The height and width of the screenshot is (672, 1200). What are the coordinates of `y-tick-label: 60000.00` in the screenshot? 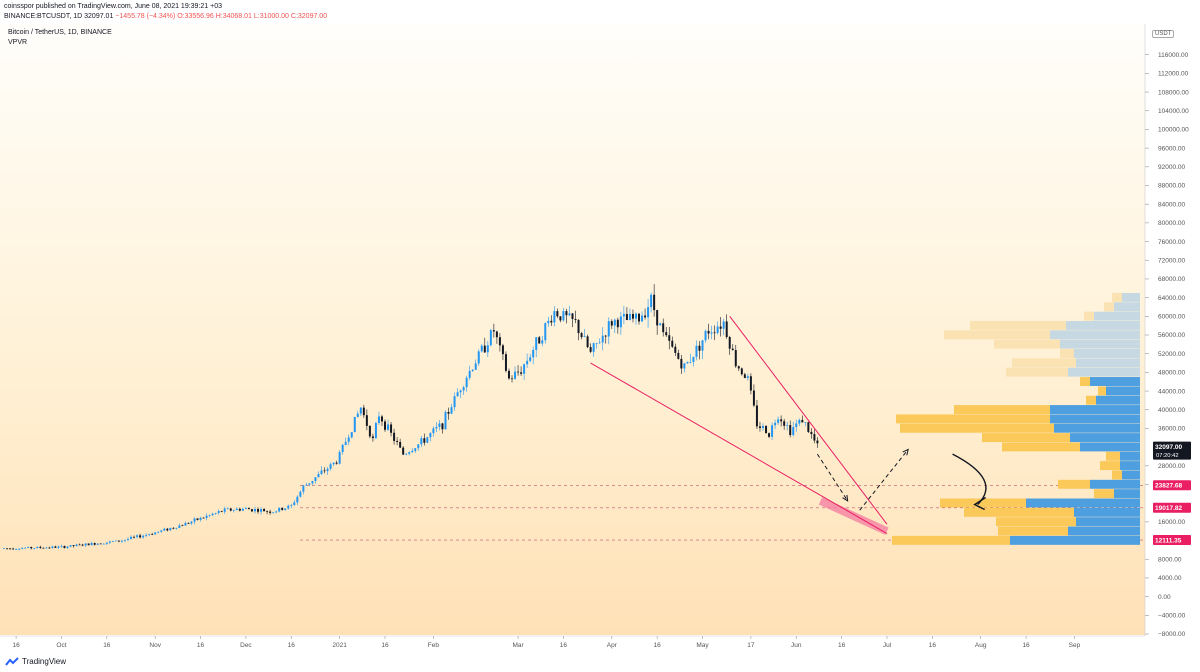 It's located at (1171, 317).